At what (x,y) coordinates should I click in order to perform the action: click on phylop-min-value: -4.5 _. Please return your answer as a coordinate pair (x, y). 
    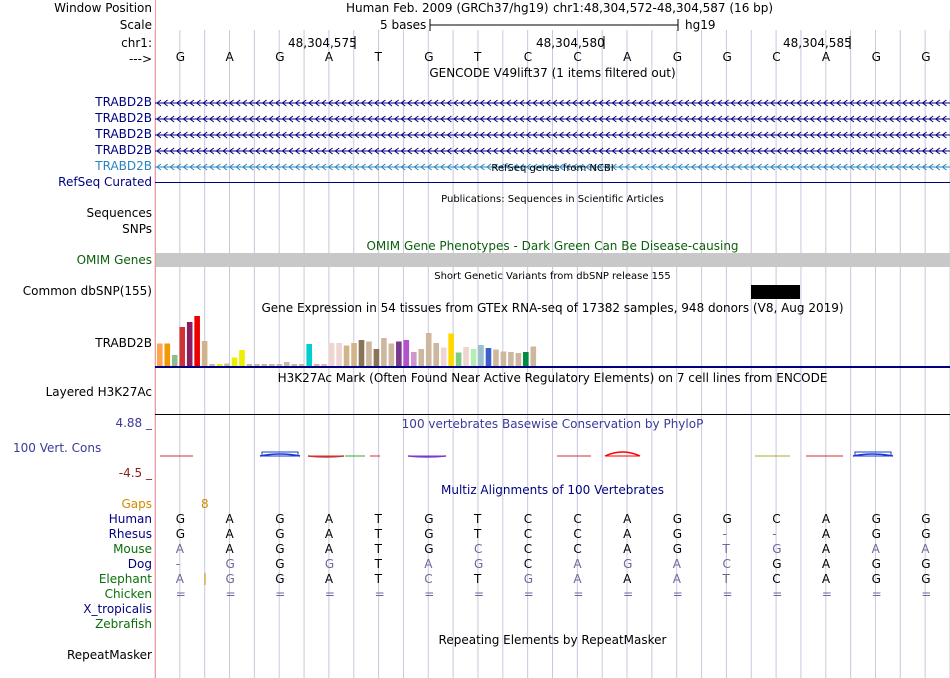
    Looking at the image, I should click on (135, 473).